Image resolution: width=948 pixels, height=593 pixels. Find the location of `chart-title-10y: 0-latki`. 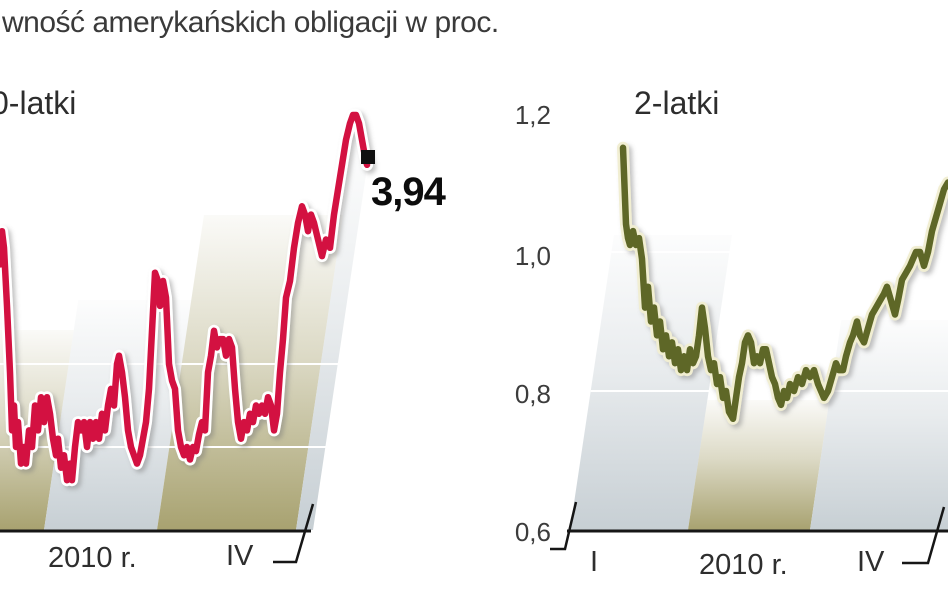

chart-title-10y: 0-latki is located at coordinates (38, 103).